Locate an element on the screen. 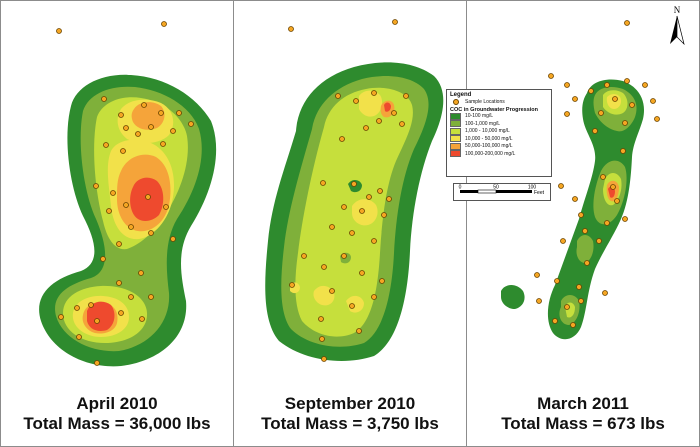 This screenshot has width=700, height=447. legend-class-row: 1,000 - 10,000 mg/L is located at coordinates (499, 131).